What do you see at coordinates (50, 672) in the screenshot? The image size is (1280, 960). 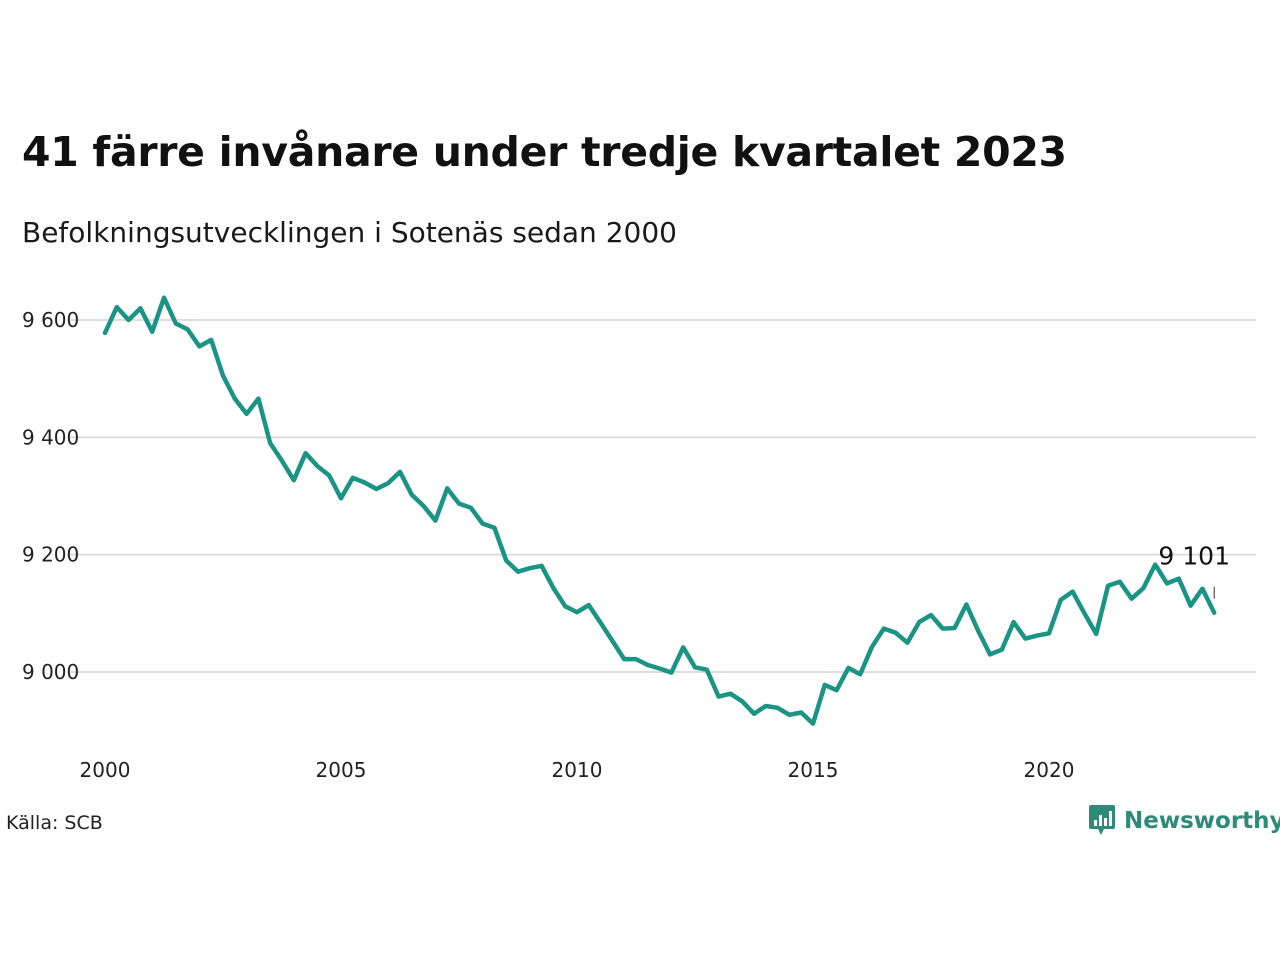 I see `y-tick-label: 9 000` at bounding box center [50, 672].